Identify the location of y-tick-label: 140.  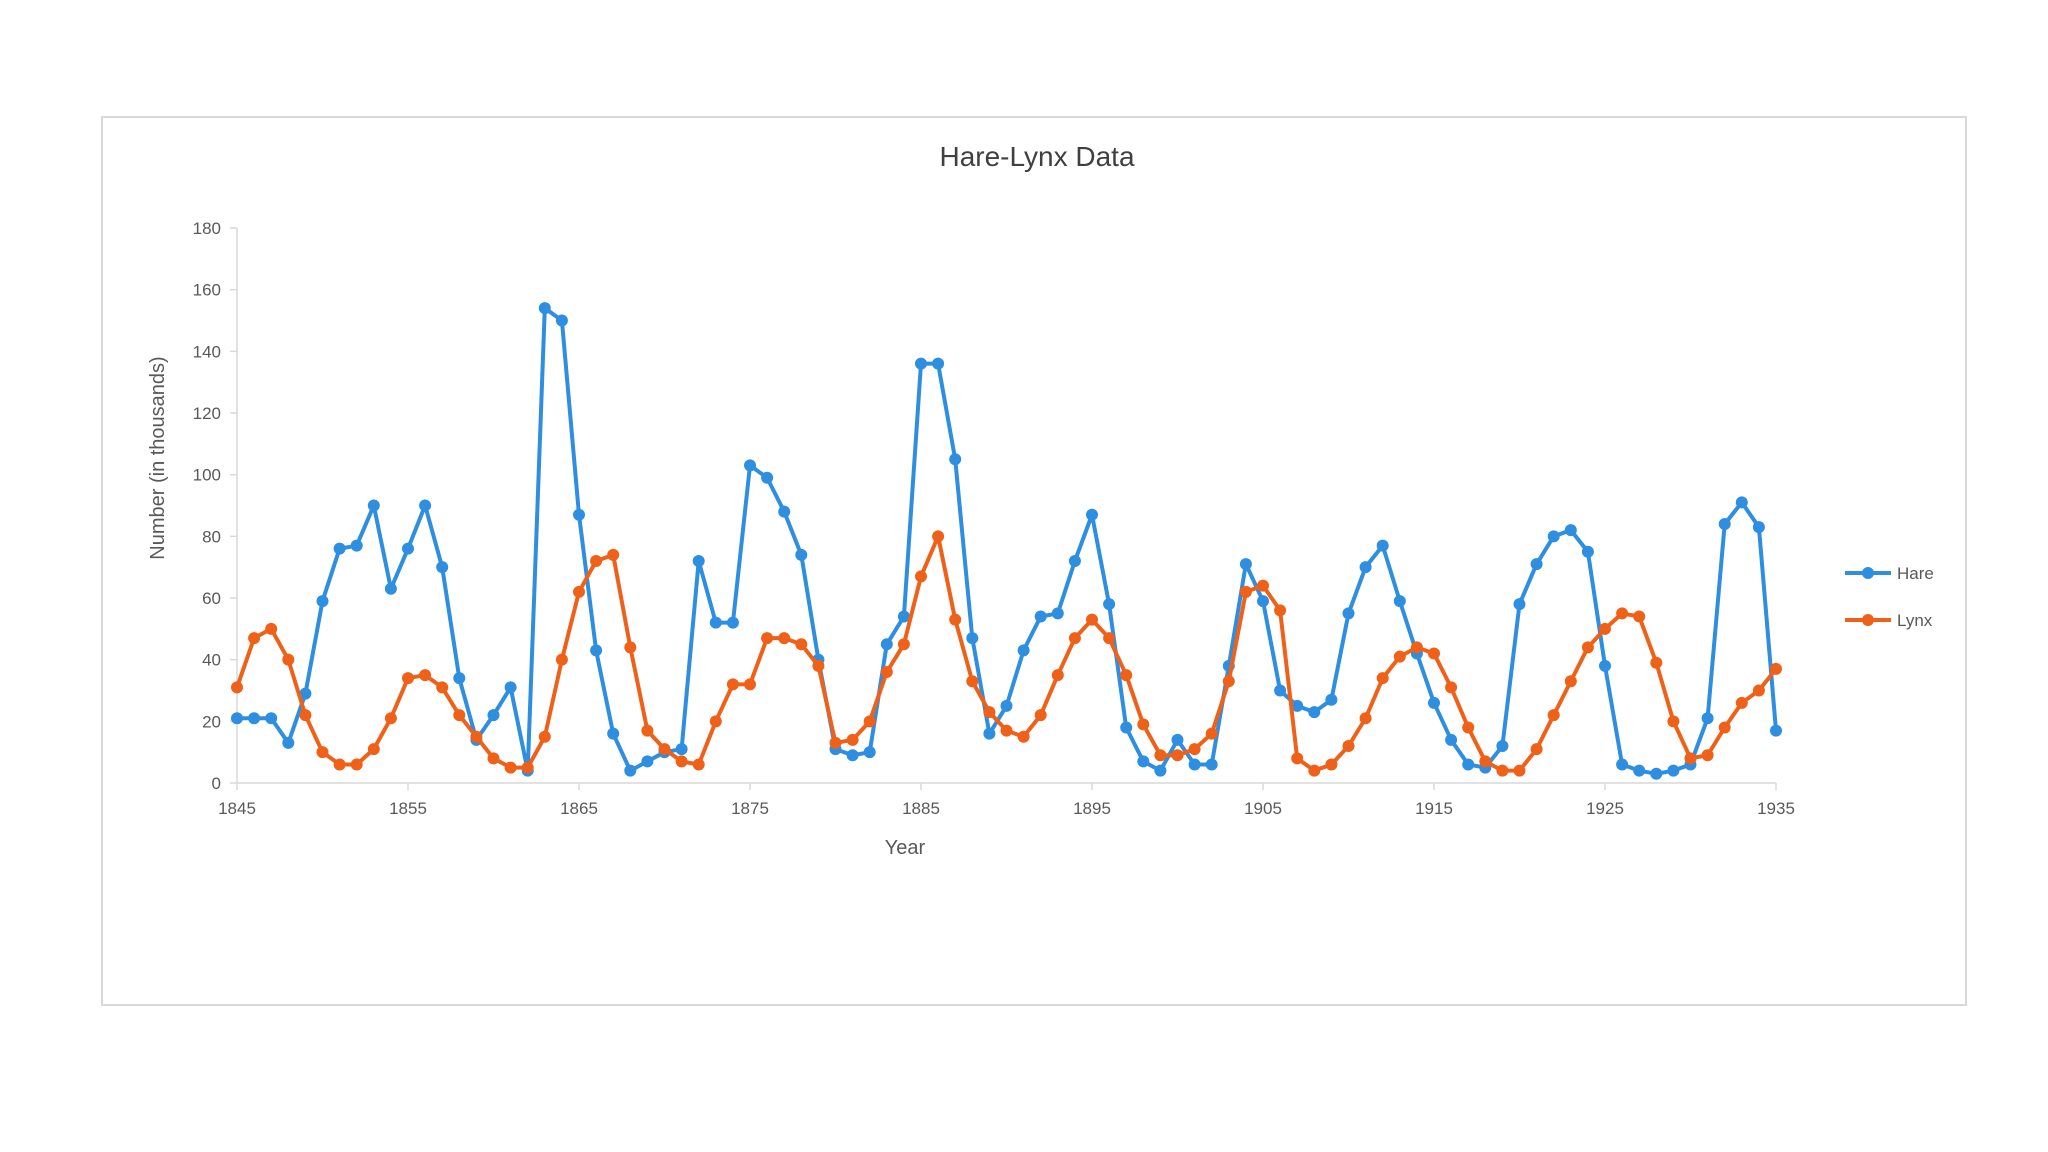
(207, 351).